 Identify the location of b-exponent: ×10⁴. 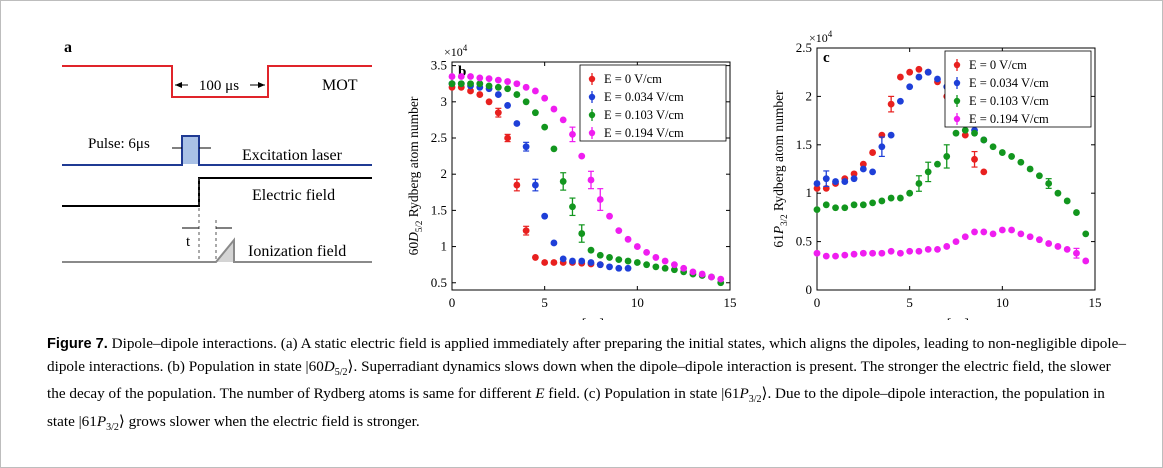
(456, 51).